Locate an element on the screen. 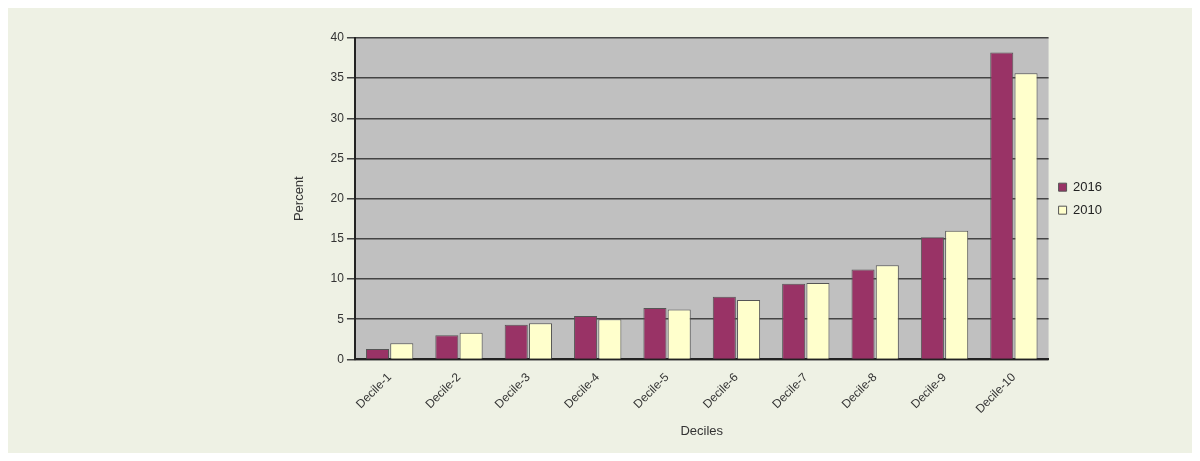 This screenshot has height=461, width=1200. y-tick-label: 15 is located at coordinates (337, 238).